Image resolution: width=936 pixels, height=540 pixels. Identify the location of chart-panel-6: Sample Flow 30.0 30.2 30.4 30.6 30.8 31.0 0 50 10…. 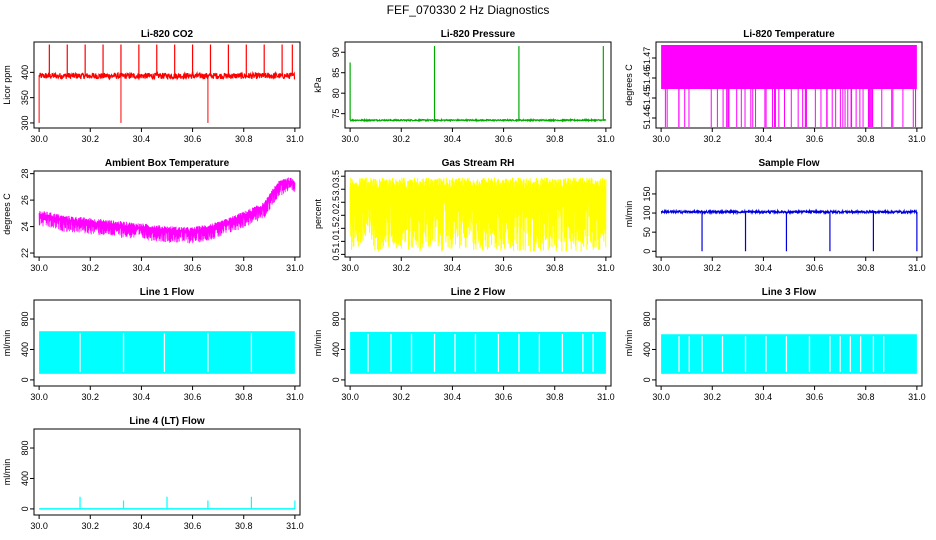
(775, 215).